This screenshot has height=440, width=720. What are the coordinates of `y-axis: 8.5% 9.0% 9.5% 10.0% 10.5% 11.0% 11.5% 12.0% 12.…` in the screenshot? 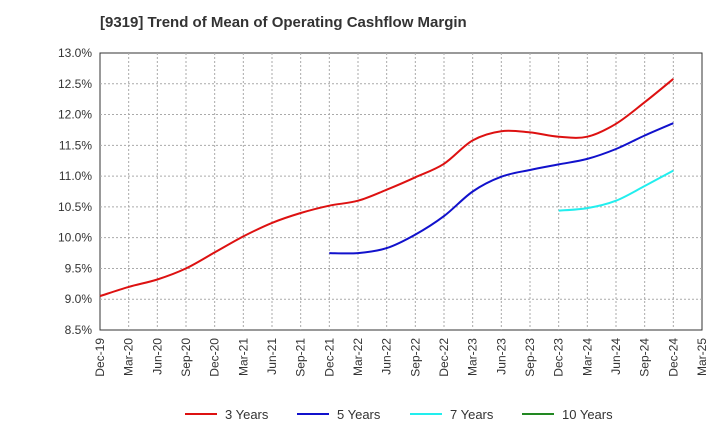 It's located at (75, 191).